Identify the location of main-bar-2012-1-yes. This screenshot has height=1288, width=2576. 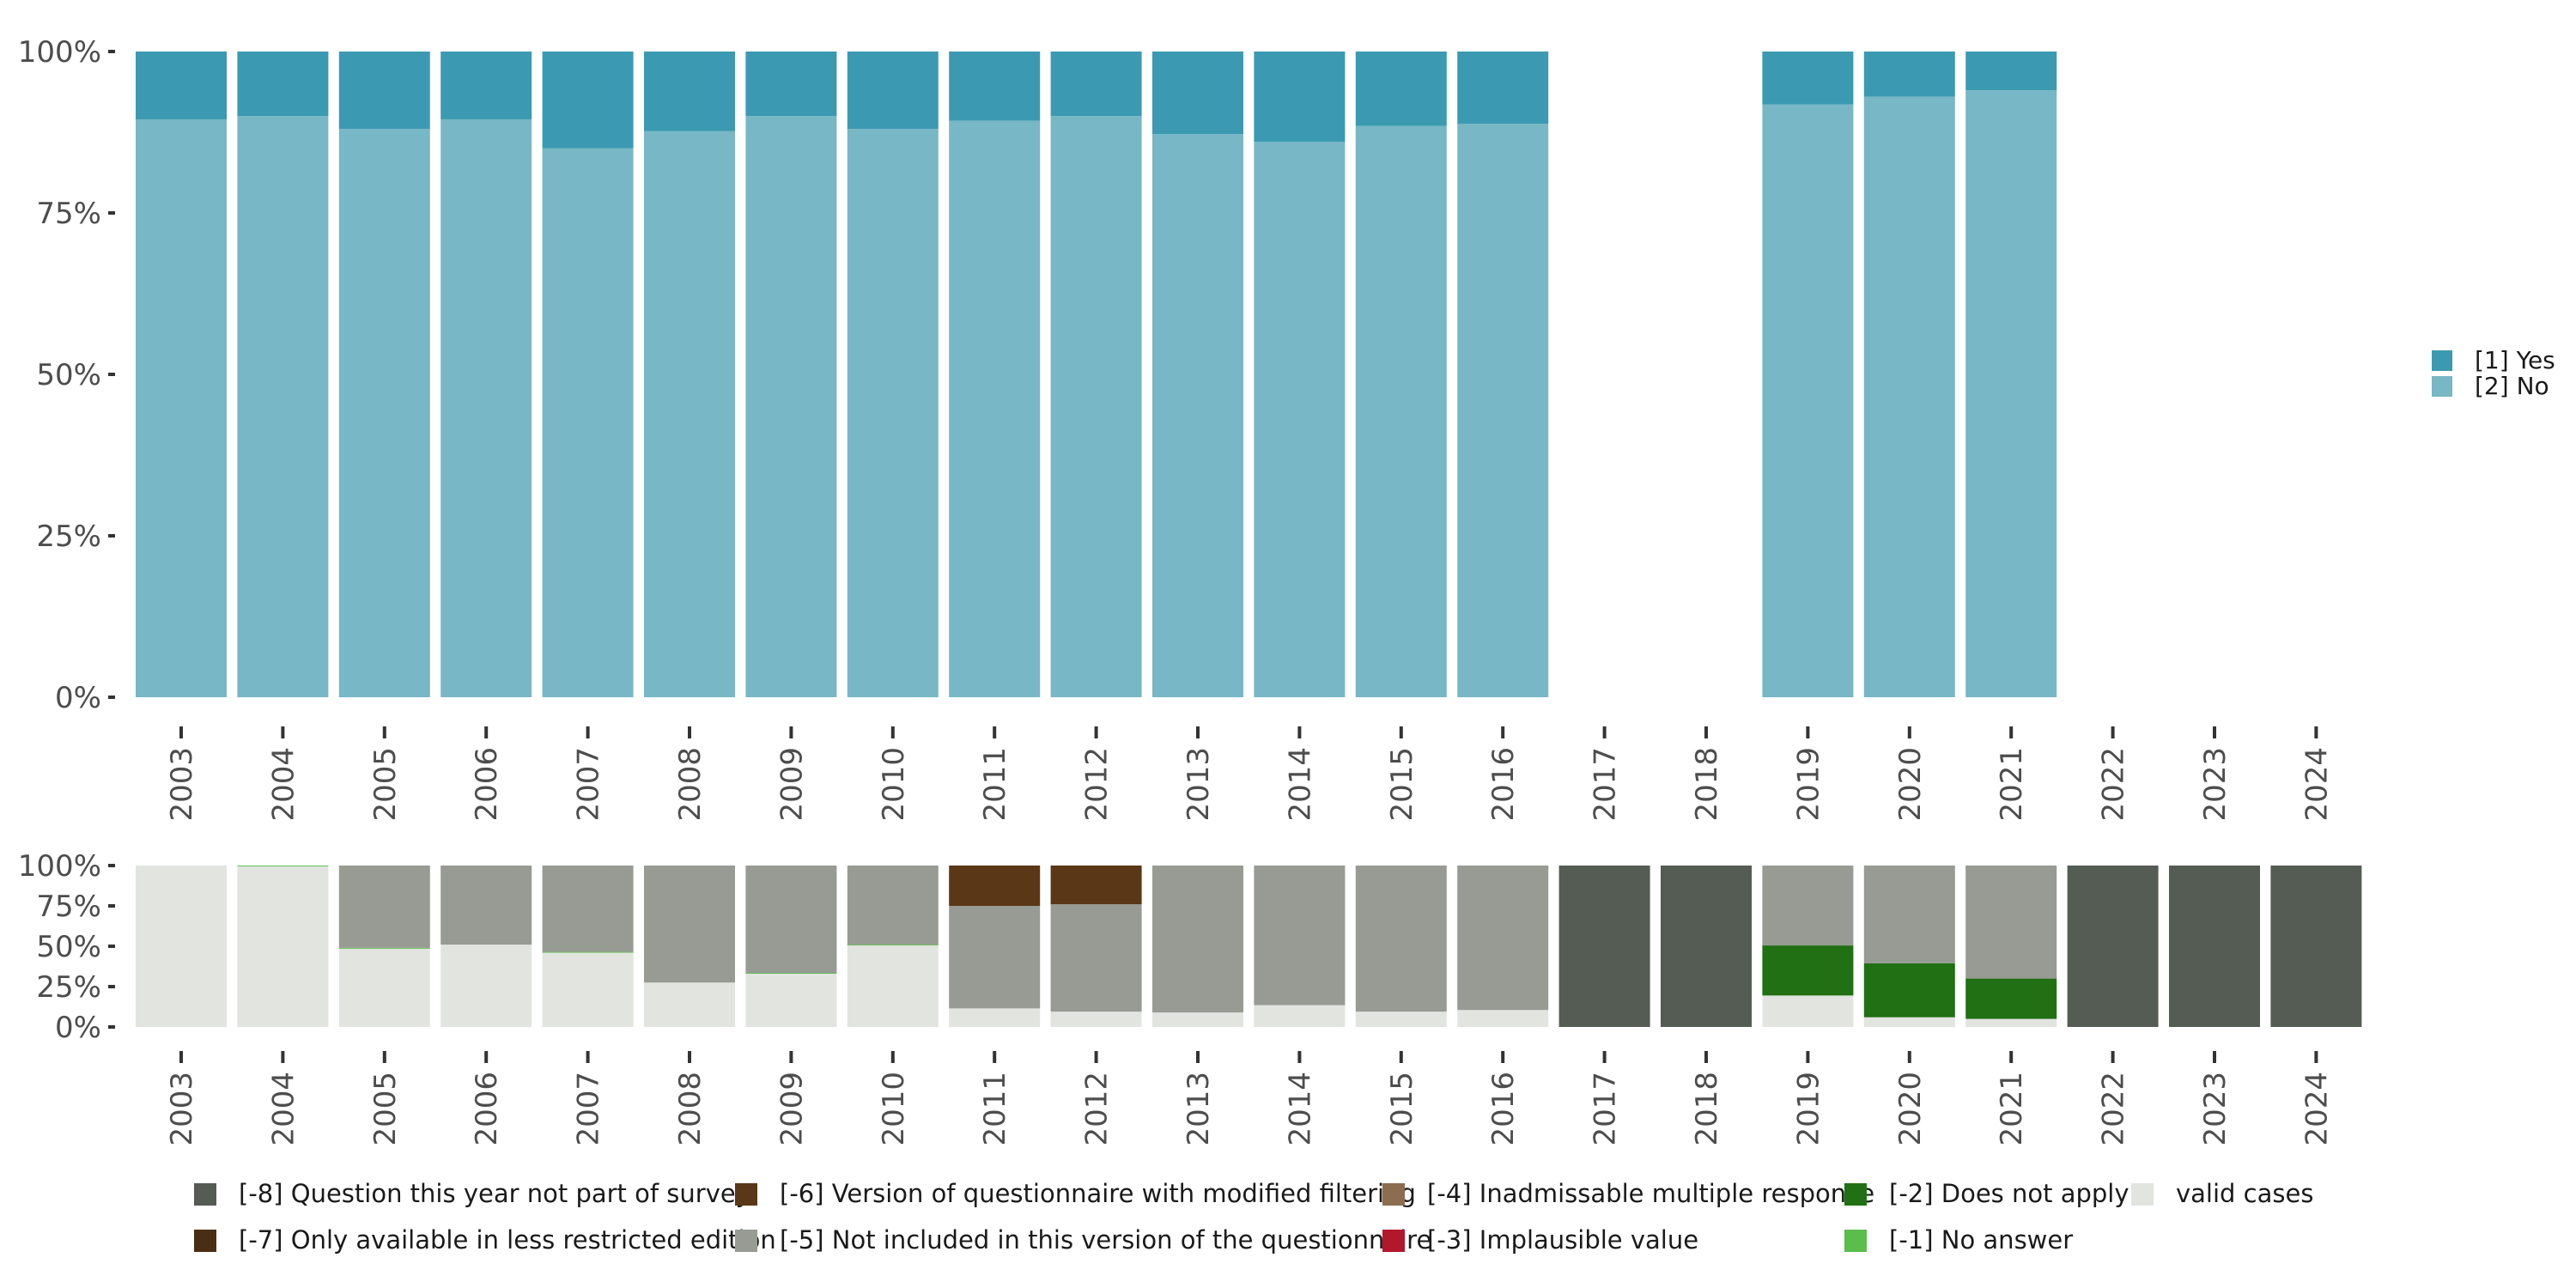
(1096, 85).